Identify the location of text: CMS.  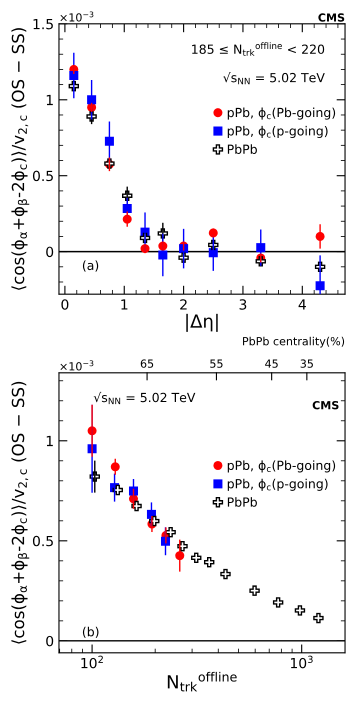
(331, 17).